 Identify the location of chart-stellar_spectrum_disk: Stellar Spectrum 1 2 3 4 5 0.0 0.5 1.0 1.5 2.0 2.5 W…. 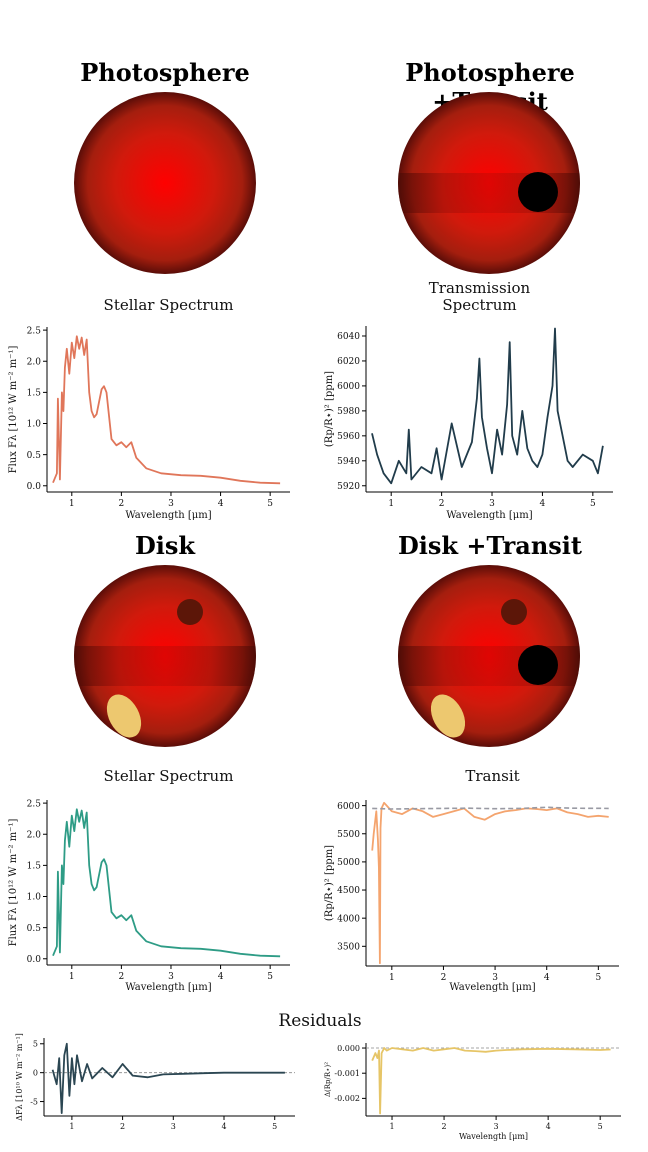
(149, 880).